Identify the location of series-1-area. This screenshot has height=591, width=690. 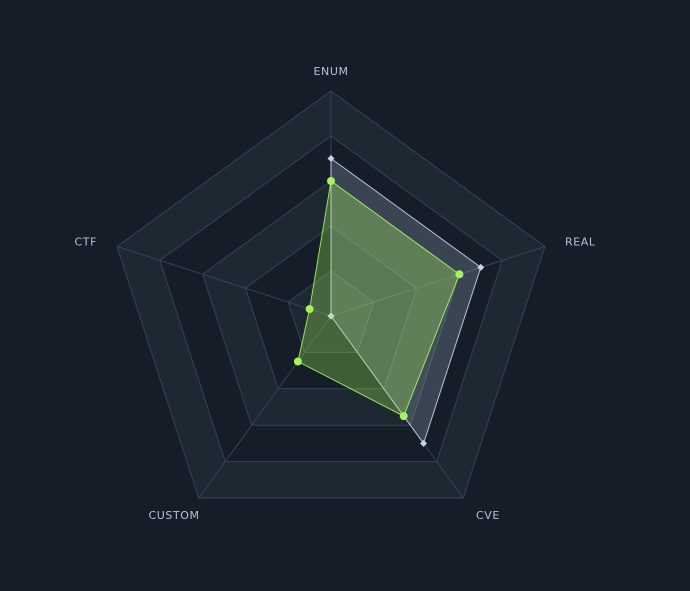
(378, 298).